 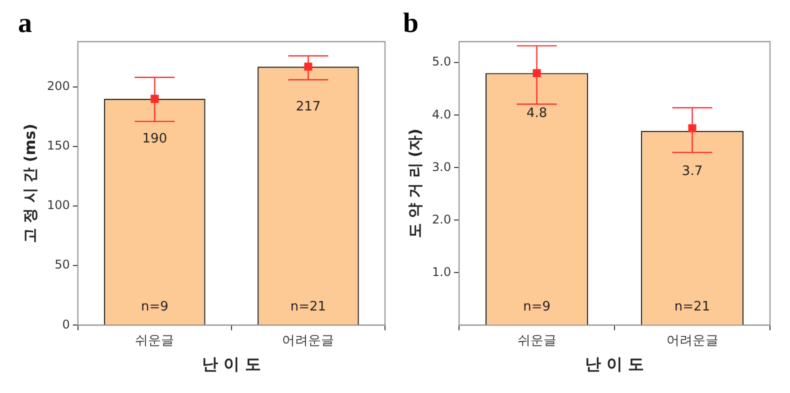 I want to click on data-label: 217, so click(x=308, y=107).